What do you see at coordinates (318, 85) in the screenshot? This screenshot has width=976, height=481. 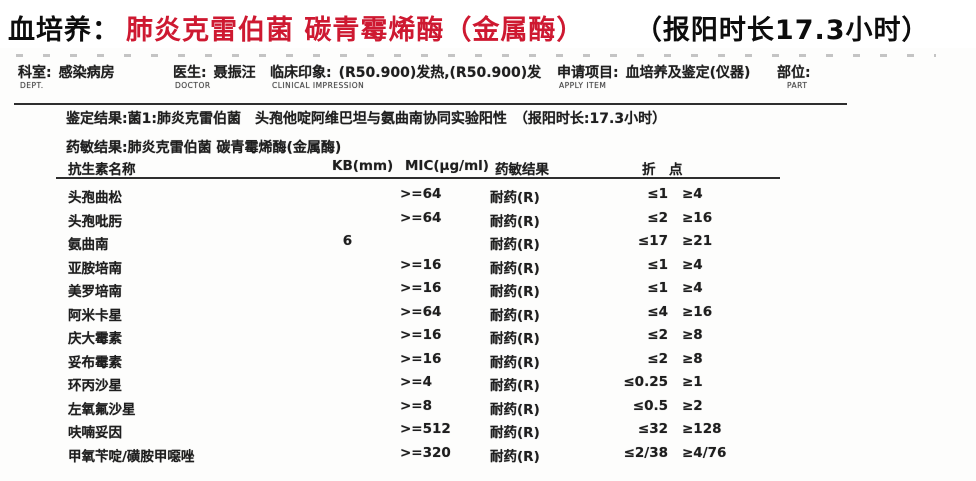 I see `field-sublabel: CLINICAL IMPRESSION` at bounding box center [318, 85].